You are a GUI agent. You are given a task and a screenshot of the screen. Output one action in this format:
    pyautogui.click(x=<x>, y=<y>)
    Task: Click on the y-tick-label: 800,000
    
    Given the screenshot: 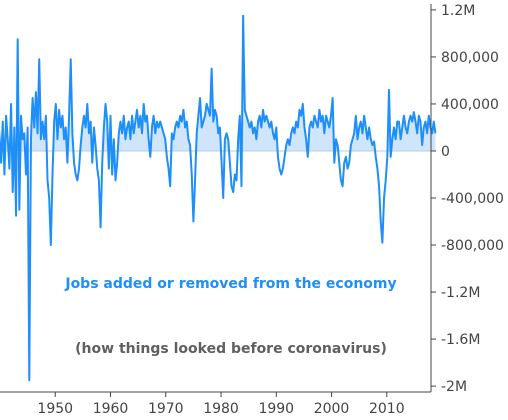 What is the action you would take?
    pyautogui.click(x=470, y=58)
    